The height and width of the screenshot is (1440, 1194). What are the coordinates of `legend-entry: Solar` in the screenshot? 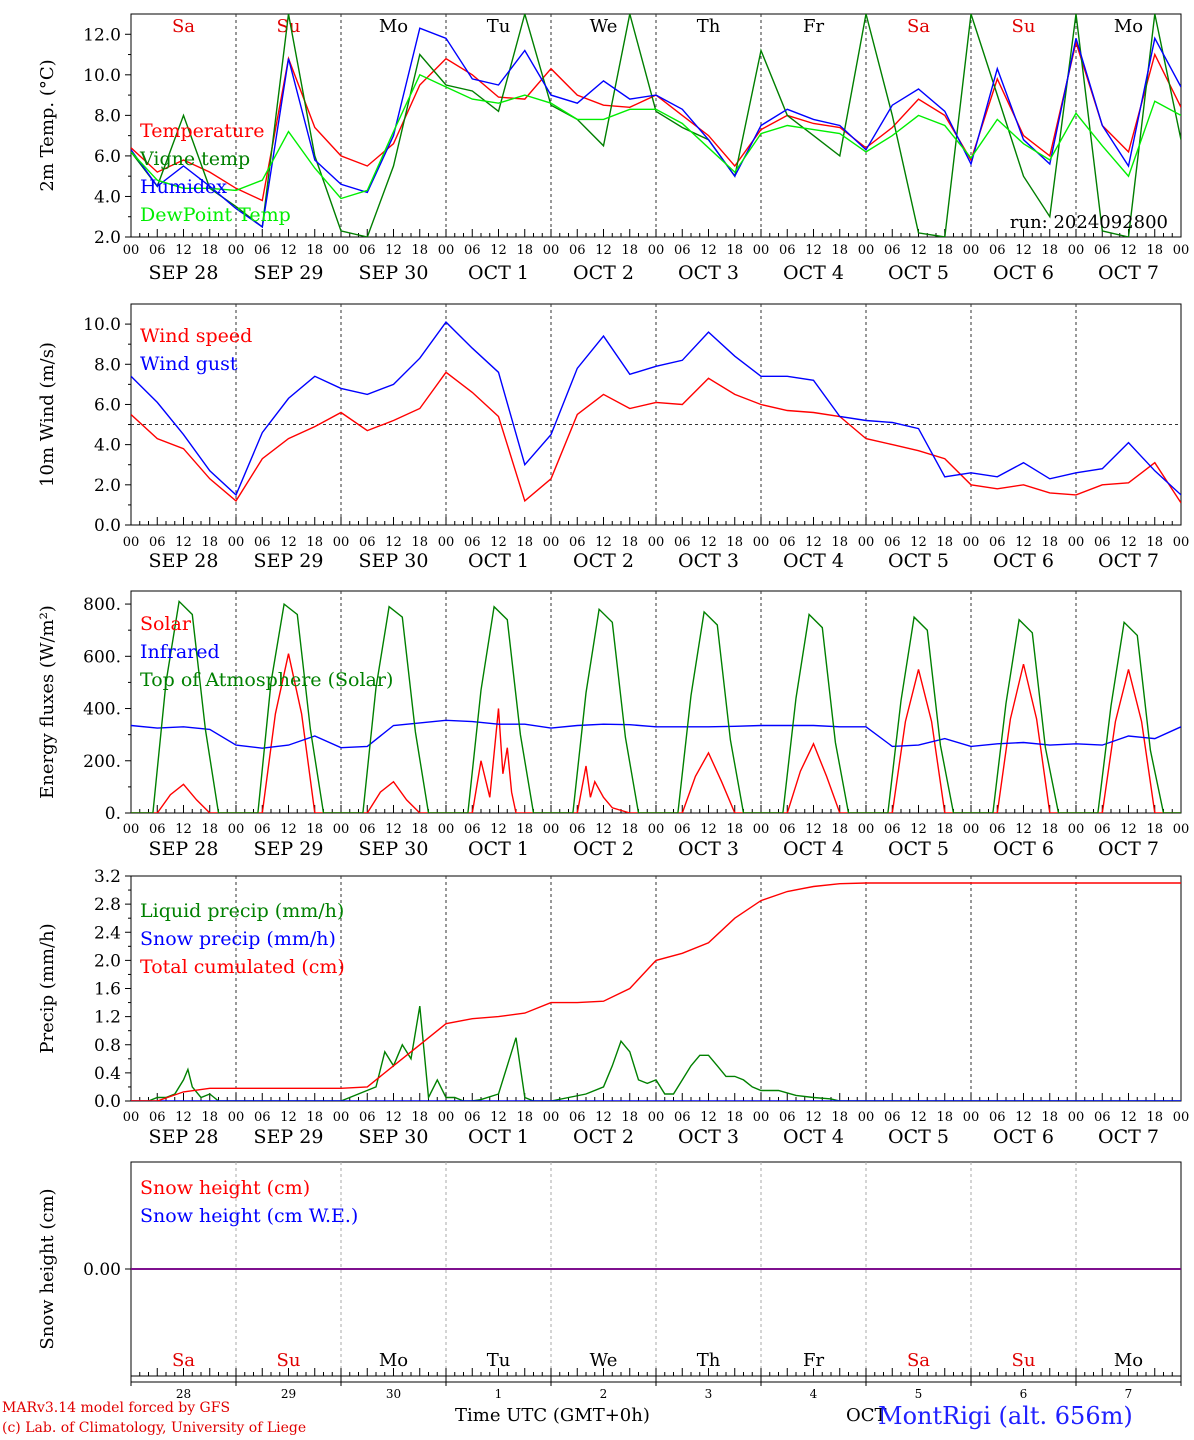 It's located at (166, 624).